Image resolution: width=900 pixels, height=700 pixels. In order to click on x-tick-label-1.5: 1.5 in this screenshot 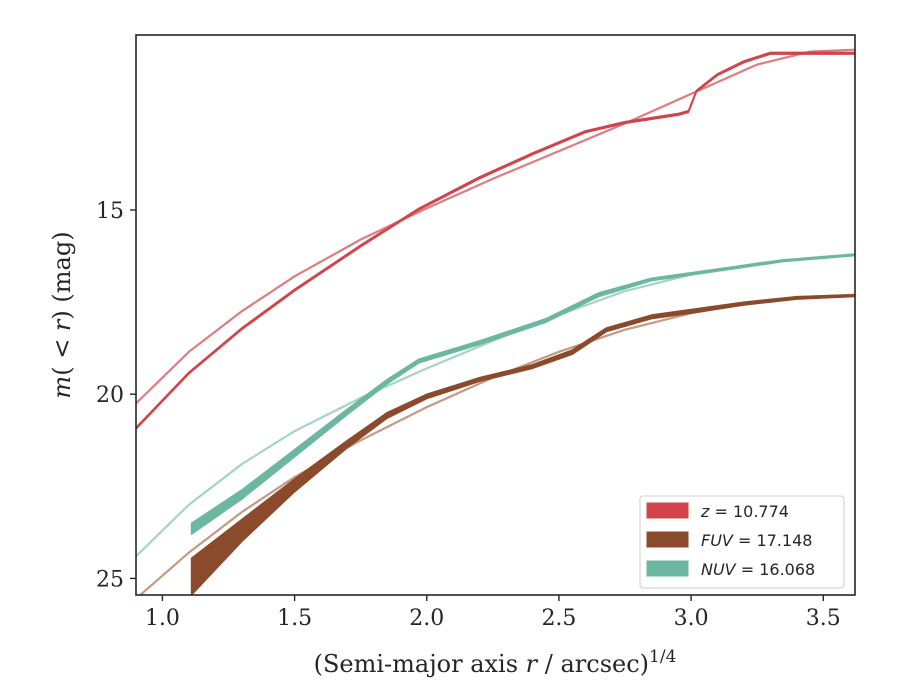, I will do `click(294, 618)`.